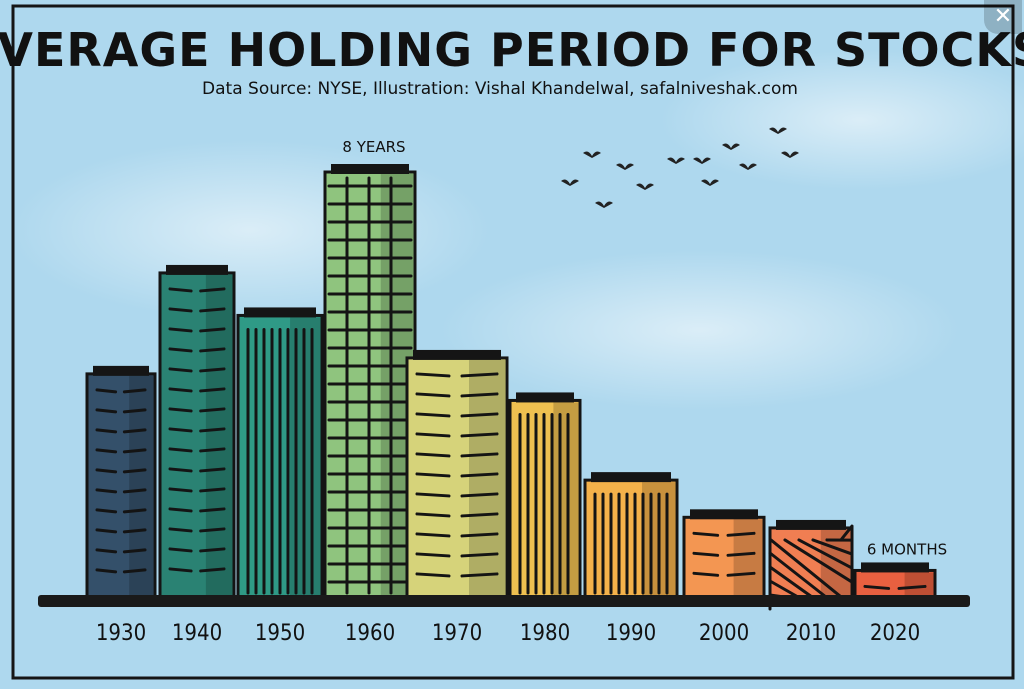  Describe the element at coordinates (631, 633) in the screenshot. I see `x-tick-label: 1990` at that location.